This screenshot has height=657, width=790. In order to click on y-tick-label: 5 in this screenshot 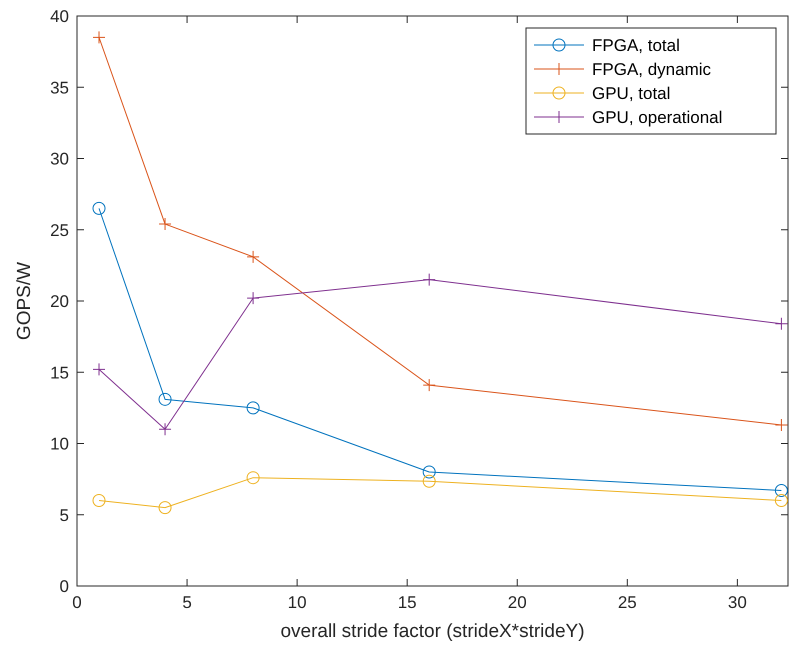, I will do `click(64, 515)`.